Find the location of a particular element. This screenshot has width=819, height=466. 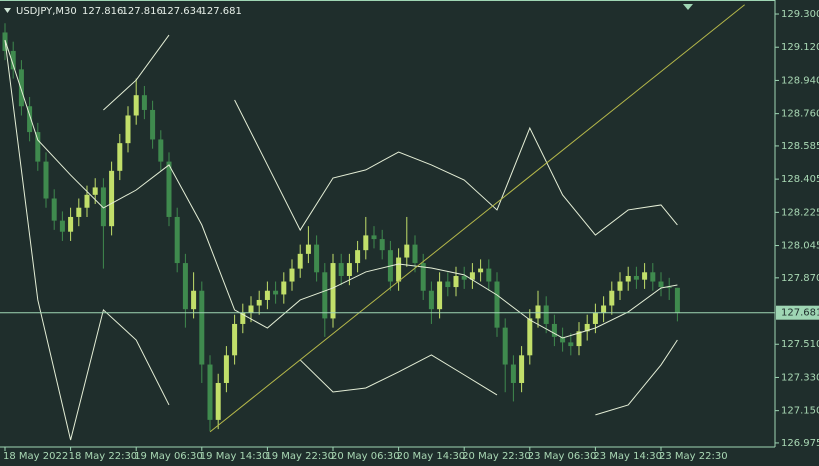

y-tick-label: 127.330 is located at coordinates (800, 377).